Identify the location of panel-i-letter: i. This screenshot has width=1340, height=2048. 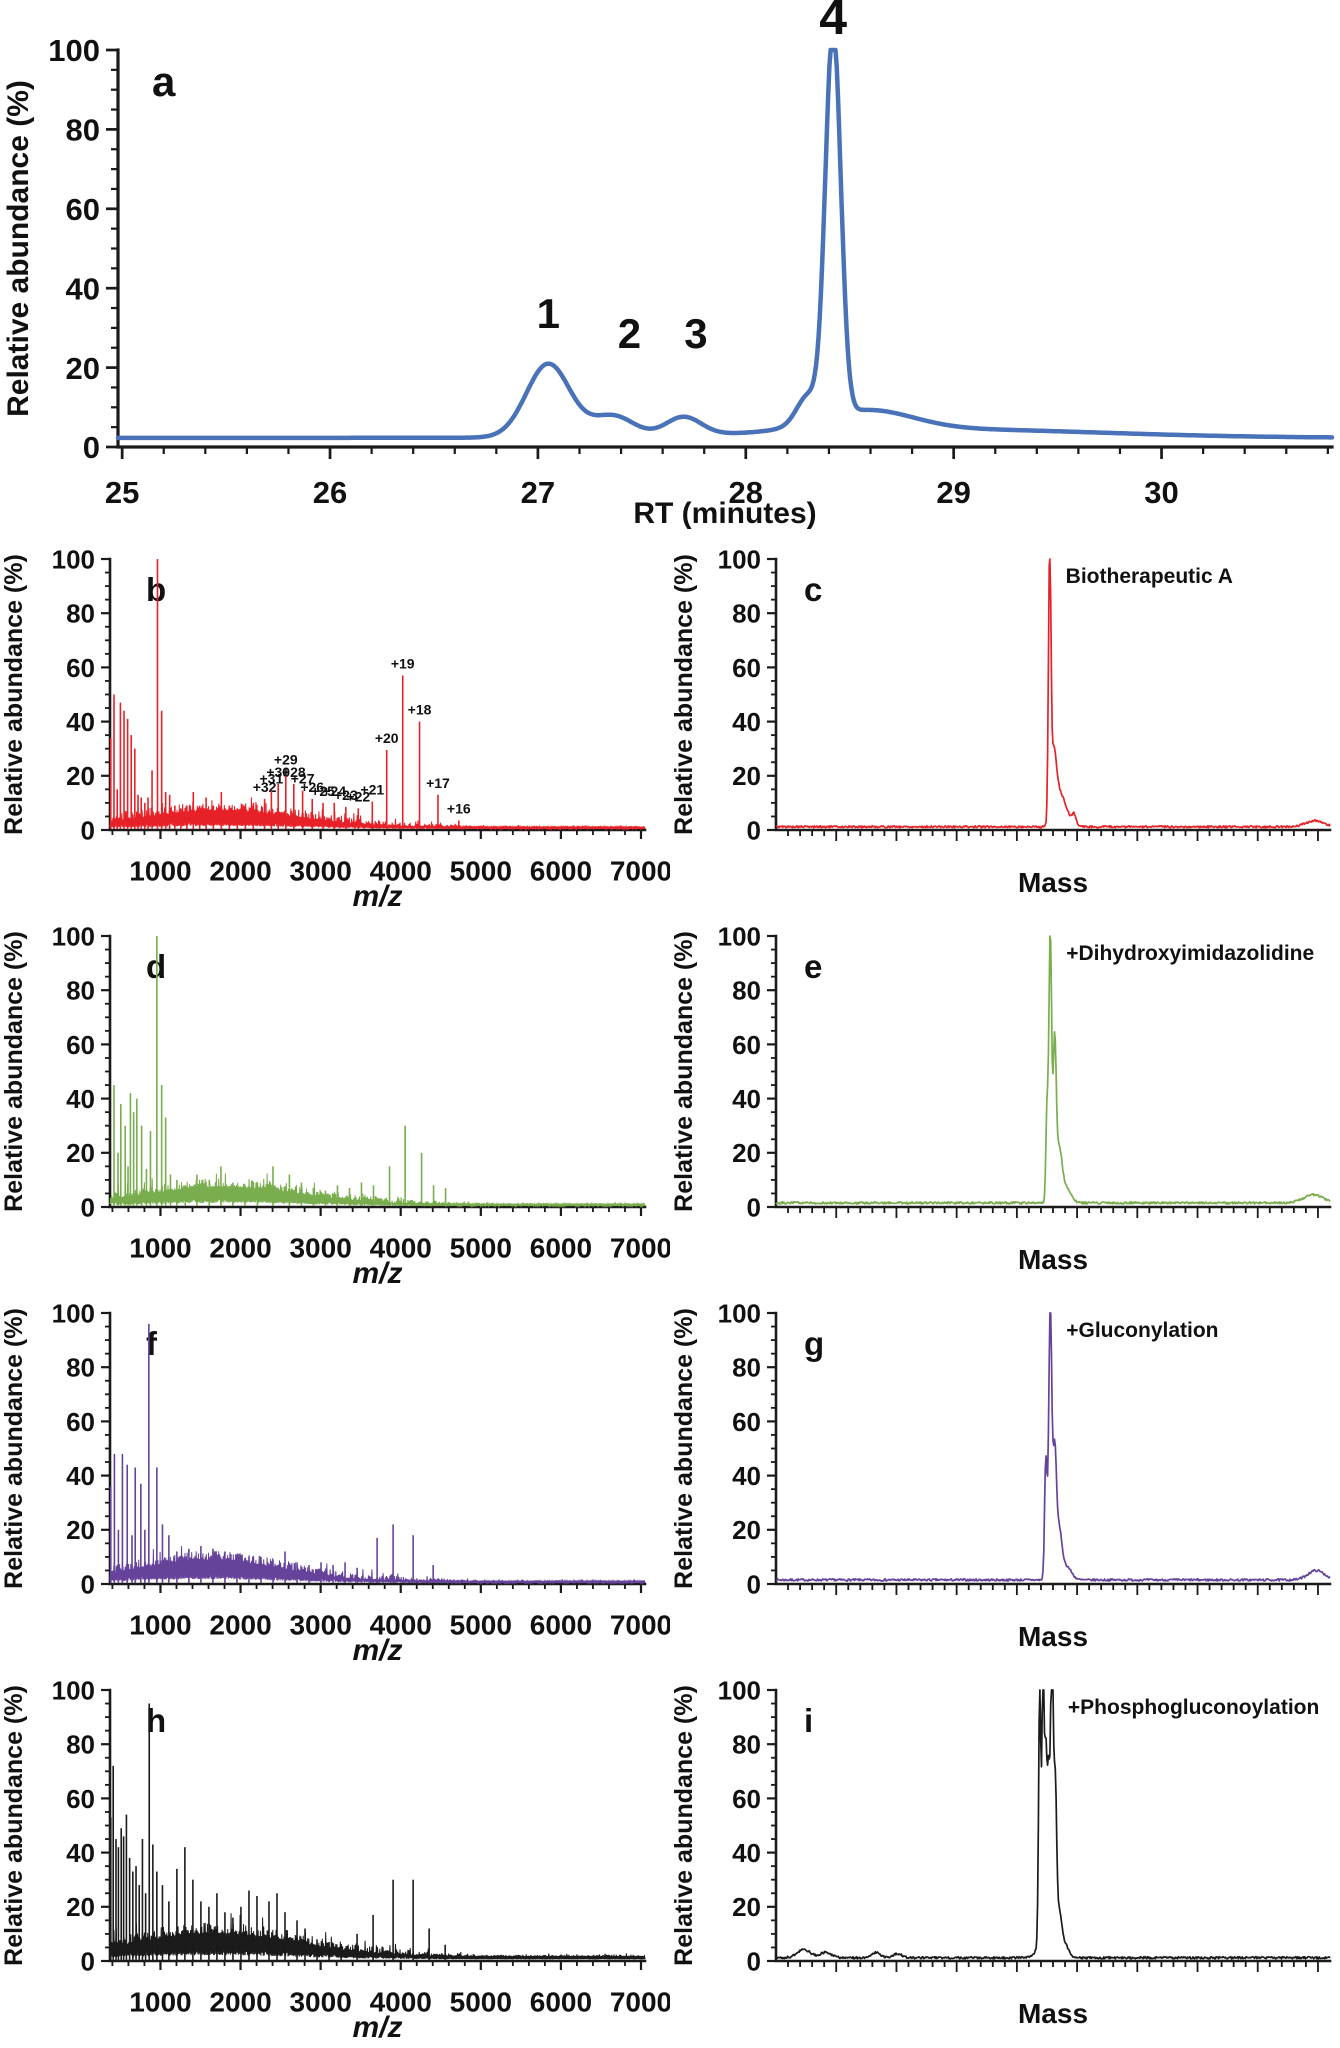
(808, 1720).